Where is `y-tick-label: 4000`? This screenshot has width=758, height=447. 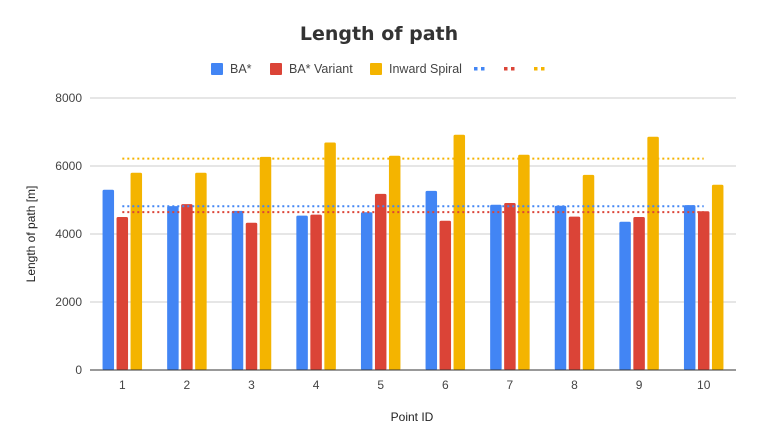
y-tick-label: 4000 is located at coordinates (68, 234).